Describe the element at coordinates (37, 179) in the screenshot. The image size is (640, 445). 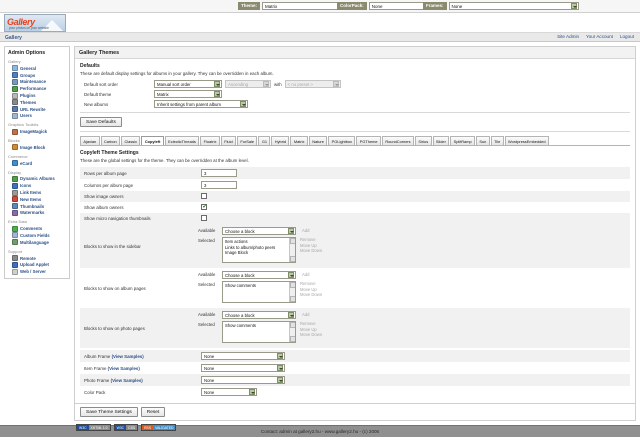
I see `sidebar-item-dynamic-albums: Dynamic Albums` at that location.